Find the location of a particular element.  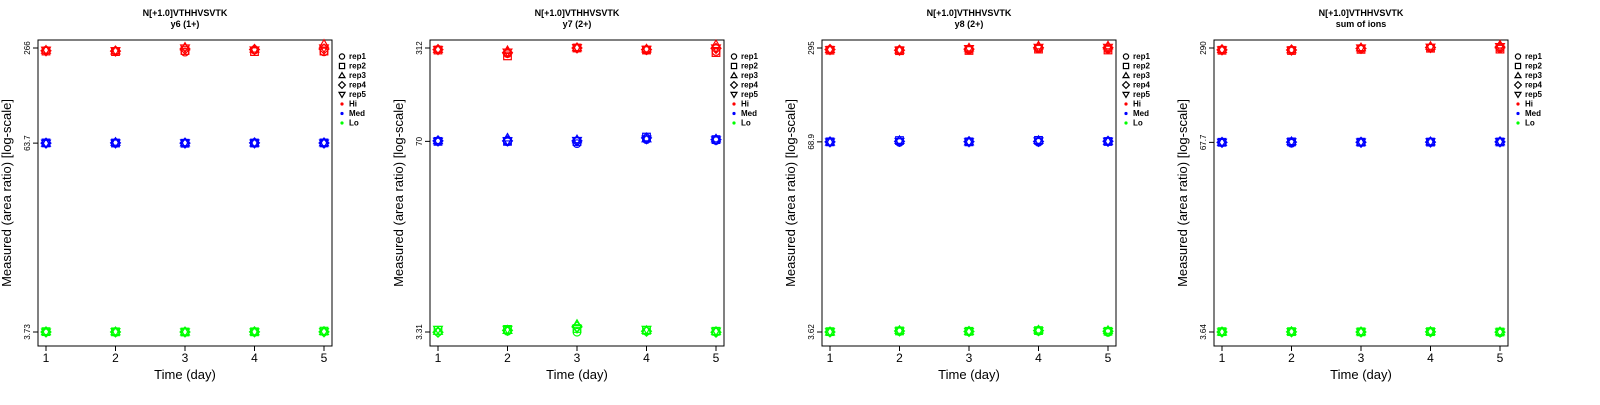

x-tick-label: 5 is located at coordinates (1108, 358).